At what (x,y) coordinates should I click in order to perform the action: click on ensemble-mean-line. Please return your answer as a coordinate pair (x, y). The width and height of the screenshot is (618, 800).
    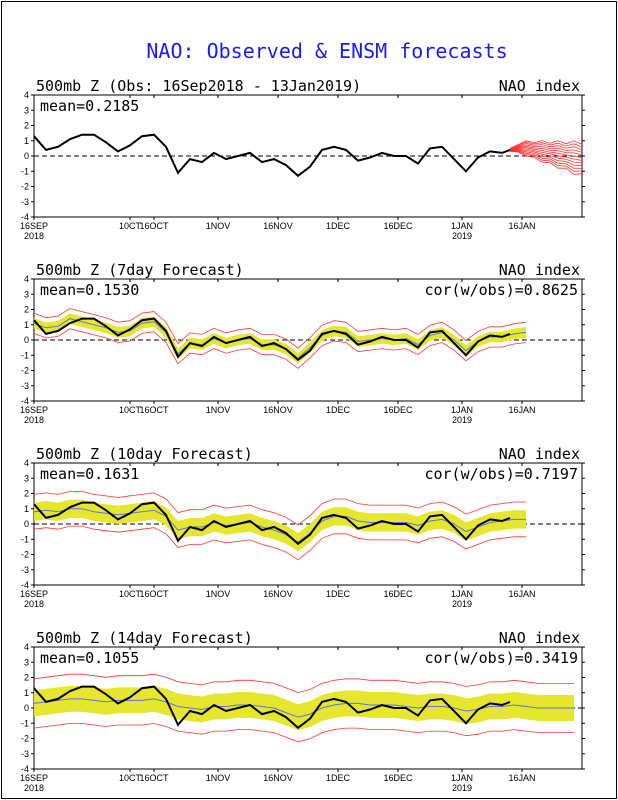
    Looking at the image, I should click on (279, 525).